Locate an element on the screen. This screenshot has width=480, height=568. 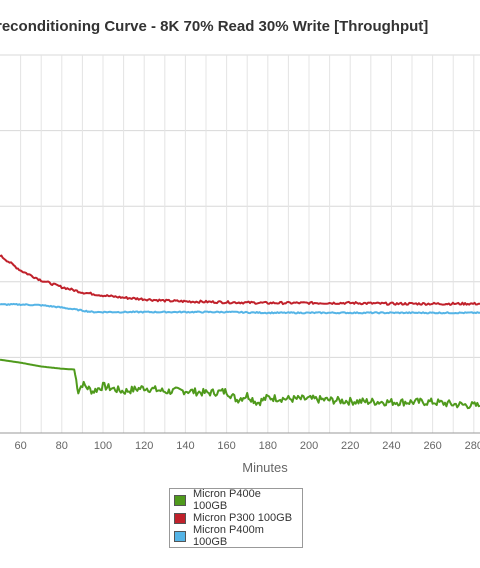
x-tick-label: 100 is located at coordinates (103, 446).